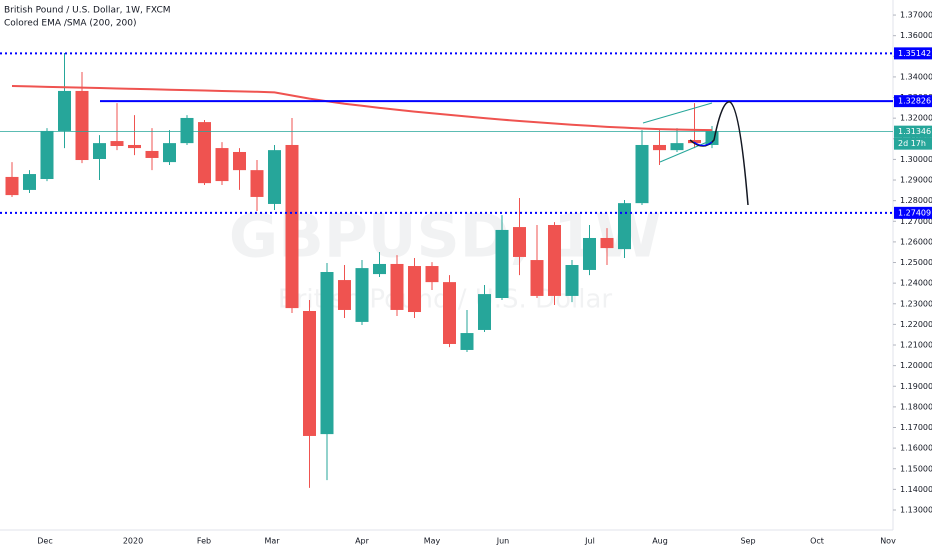  I want to click on y-tick-label: 1.18000, so click(916, 406).